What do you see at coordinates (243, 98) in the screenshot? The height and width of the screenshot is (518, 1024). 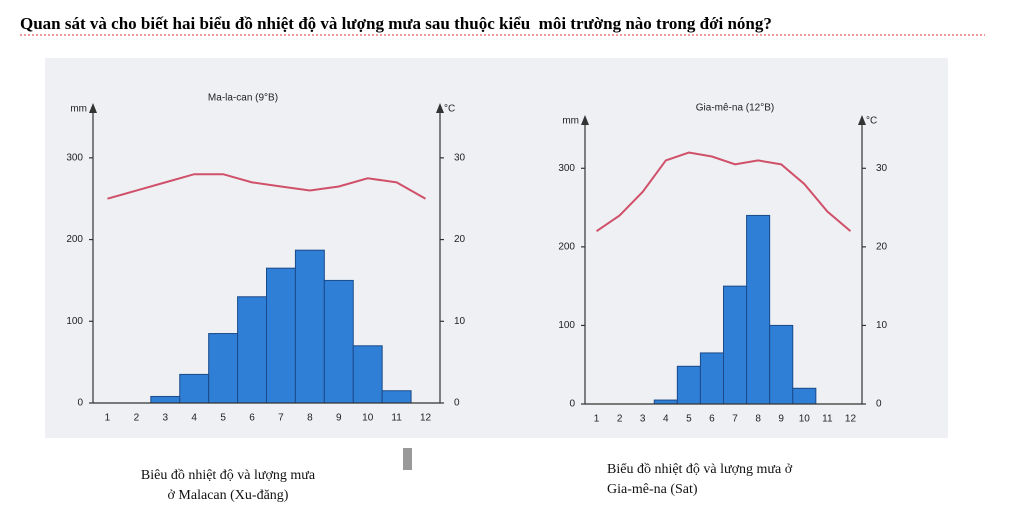 I see `chart-title: Ma-la-can (9°B)` at bounding box center [243, 98].